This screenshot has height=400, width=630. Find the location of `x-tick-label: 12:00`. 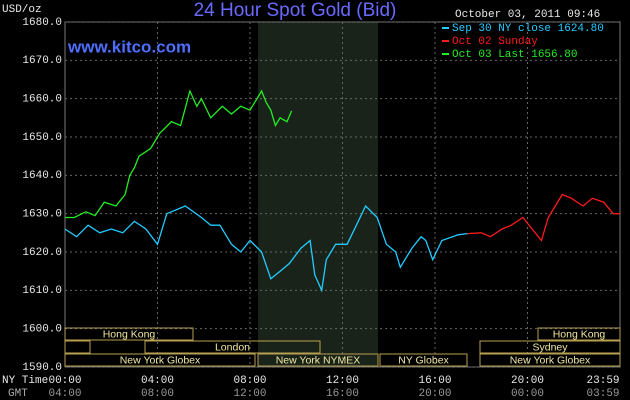

x-tick-label: 12:00 is located at coordinates (342, 381).